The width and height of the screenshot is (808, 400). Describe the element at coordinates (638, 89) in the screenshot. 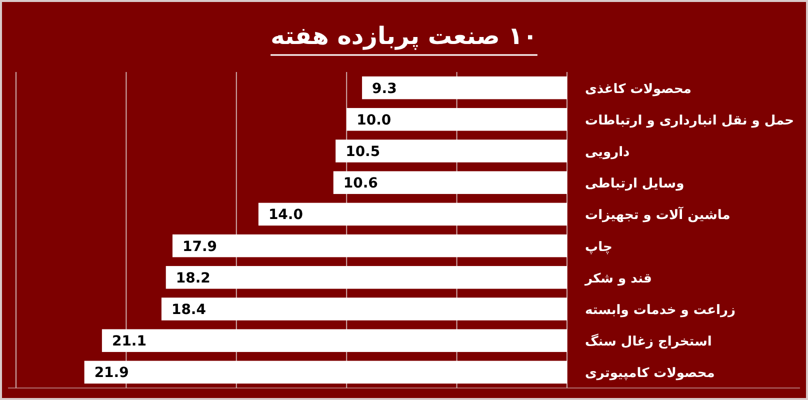

I see `y-tick-label: محصولات کاغذی` at that location.